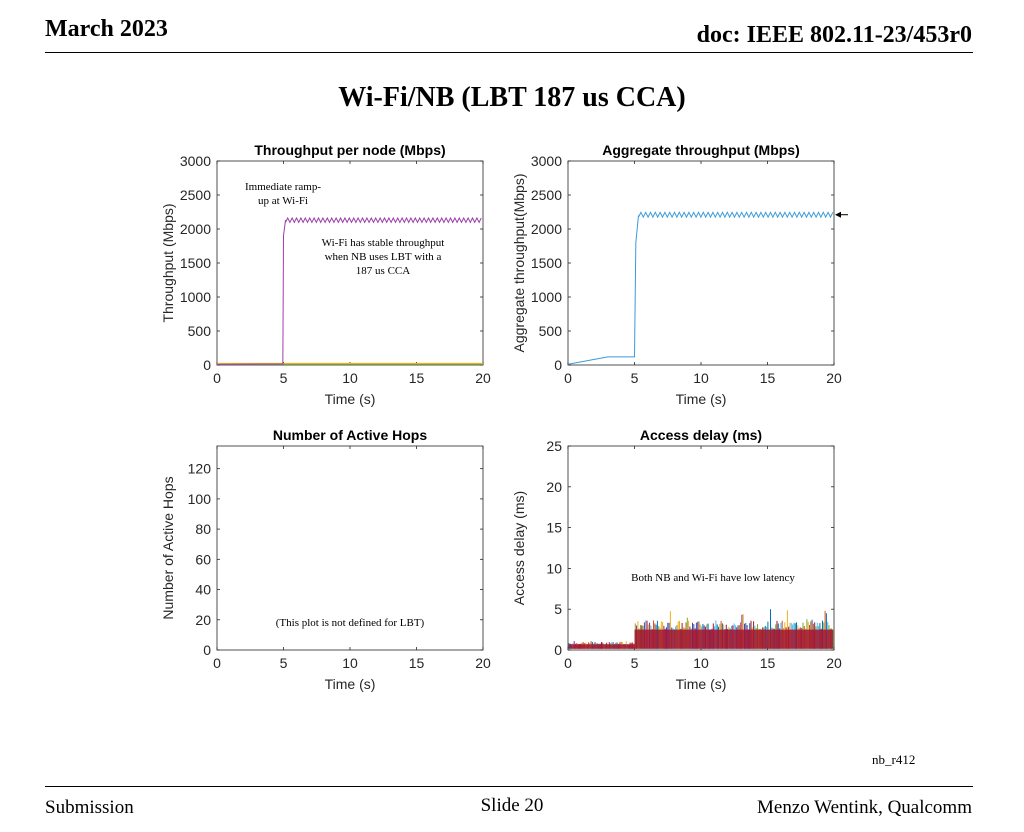 This screenshot has height=832, width=1024. Describe the element at coordinates (838, 214) in the screenshot. I see `arrow-head` at that location.